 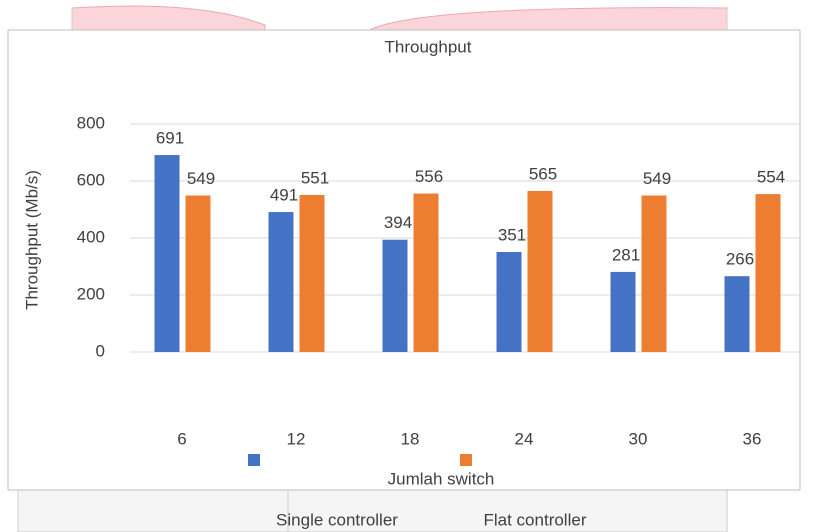 What do you see at coordinates (410, 438) in the screenshot?
I see `x-tick-label: 18` at bounding box center [410, 438].